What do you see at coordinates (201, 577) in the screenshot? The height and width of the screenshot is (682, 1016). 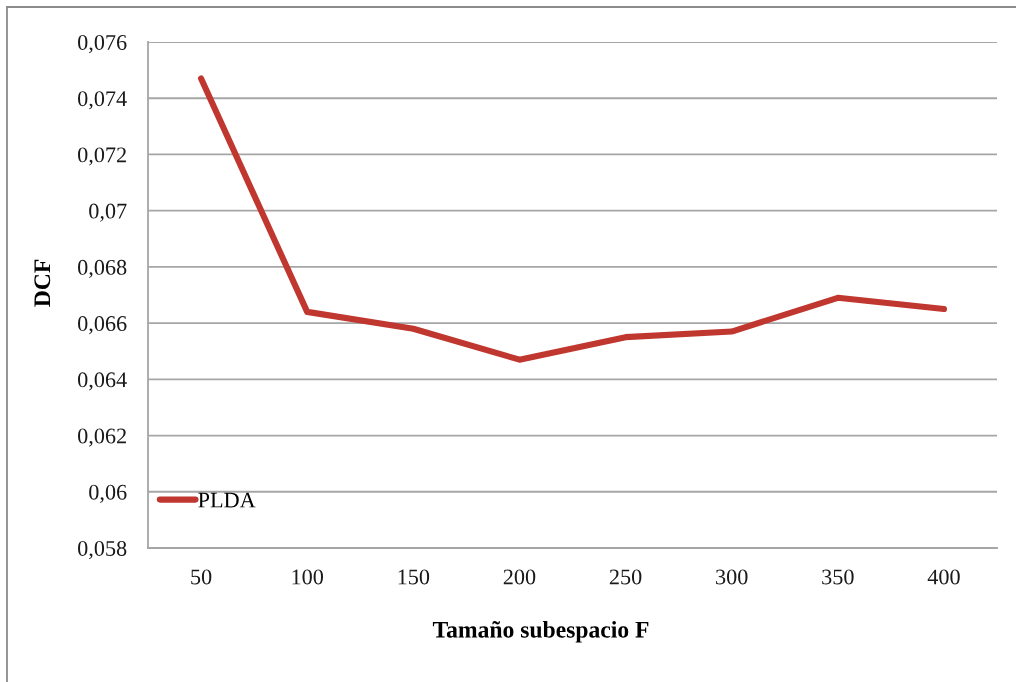 I see `x-tick-label: 50` at bounding box center [201, 577].